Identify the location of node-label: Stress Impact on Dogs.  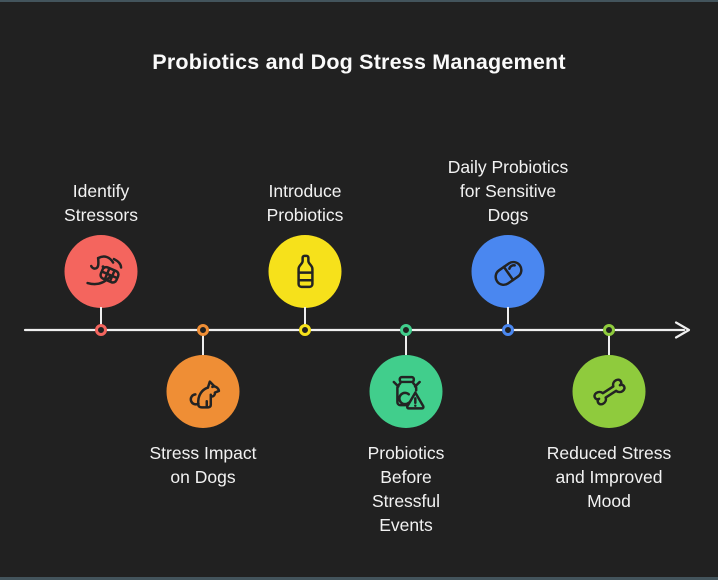
(203, 465).